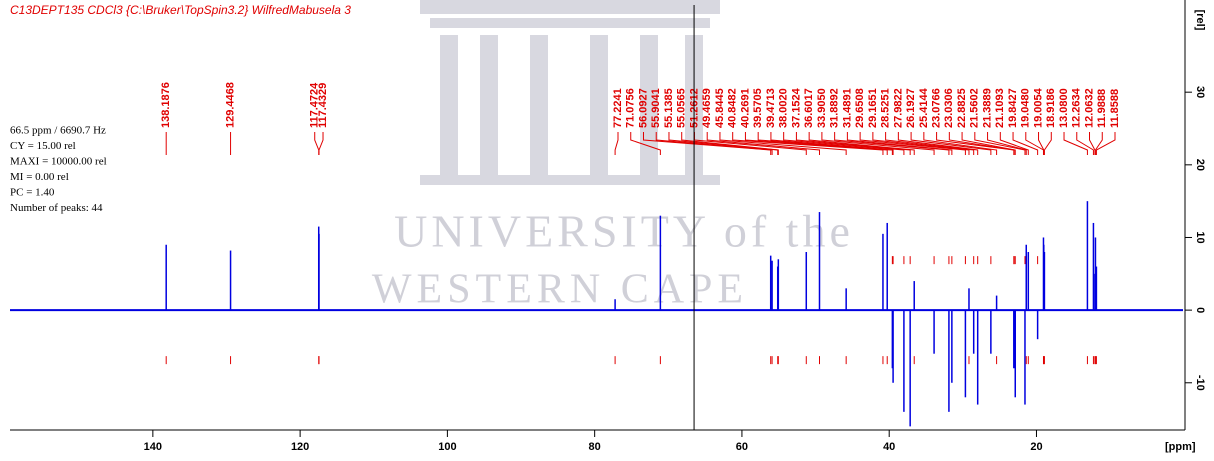 Image resolution: width=1214 pixels, height=461 pixels. What do you see at coordinates (1200, 310) in the screenshot?
I see `y-tick-label: 0` at bounding box center [1200, 310].